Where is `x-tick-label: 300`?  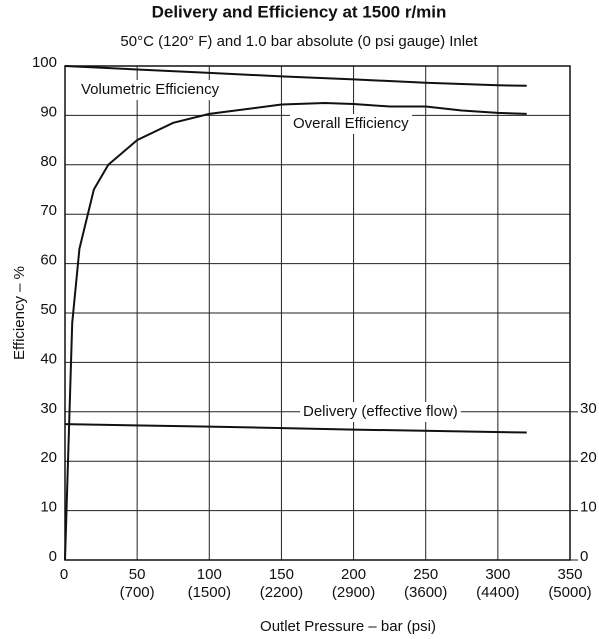 x-tick-label: 300 is located at coordinates (497, 574).